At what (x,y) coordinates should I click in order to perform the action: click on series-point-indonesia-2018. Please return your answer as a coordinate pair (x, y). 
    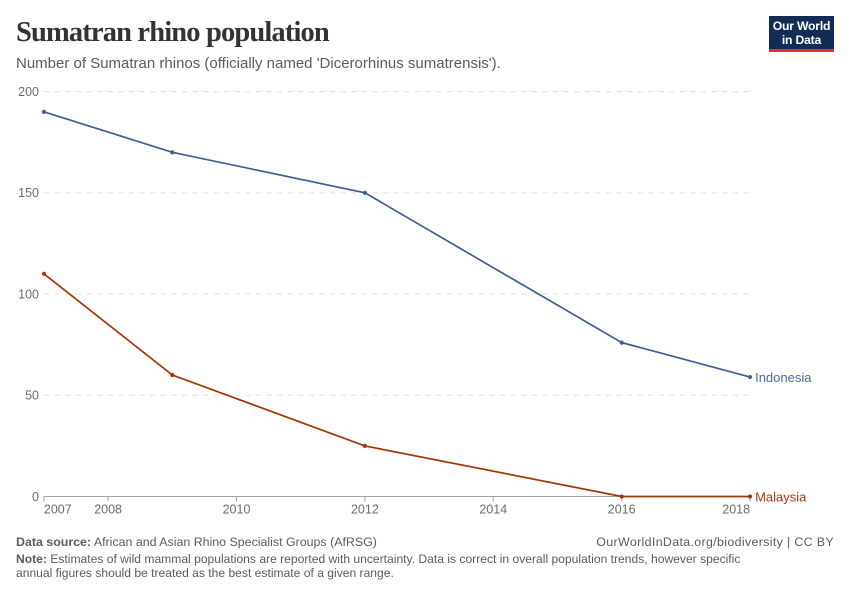
    Looking at the image, I should click on (750, 377).